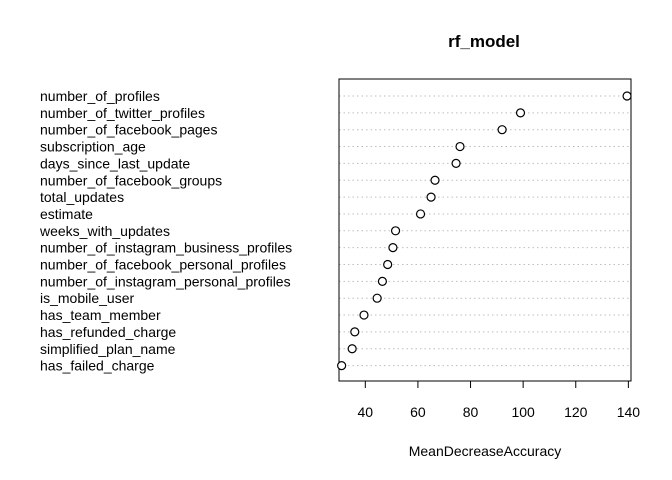 Image resolution: width=672 pixels, height=480 pixels. Describe the element at coordinates (100, 96) in the screenshot. I see `category-label: number_of_profiles` at that location.